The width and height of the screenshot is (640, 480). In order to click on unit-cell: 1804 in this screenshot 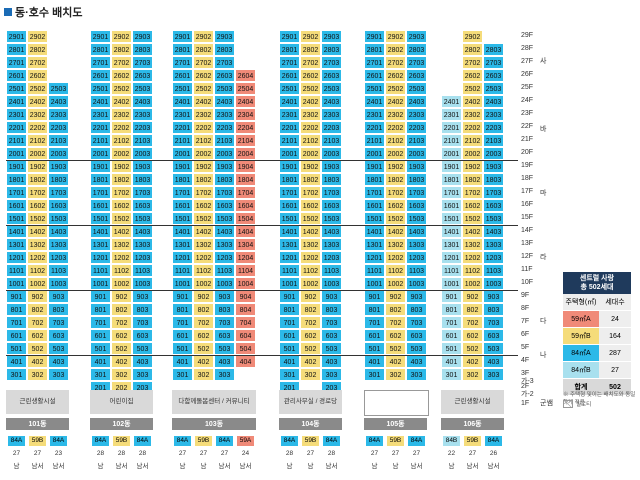, I will do `click(245, 179)`.